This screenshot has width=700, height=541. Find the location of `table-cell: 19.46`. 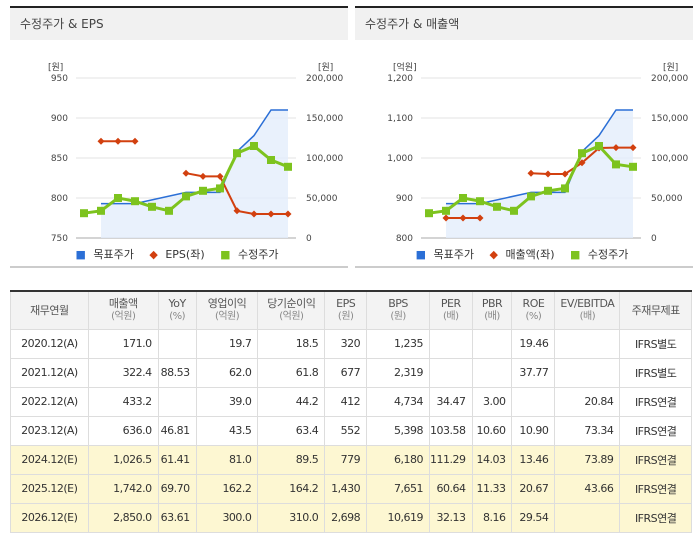

table-cell: 19.46 is located at coordinates (533, 343).